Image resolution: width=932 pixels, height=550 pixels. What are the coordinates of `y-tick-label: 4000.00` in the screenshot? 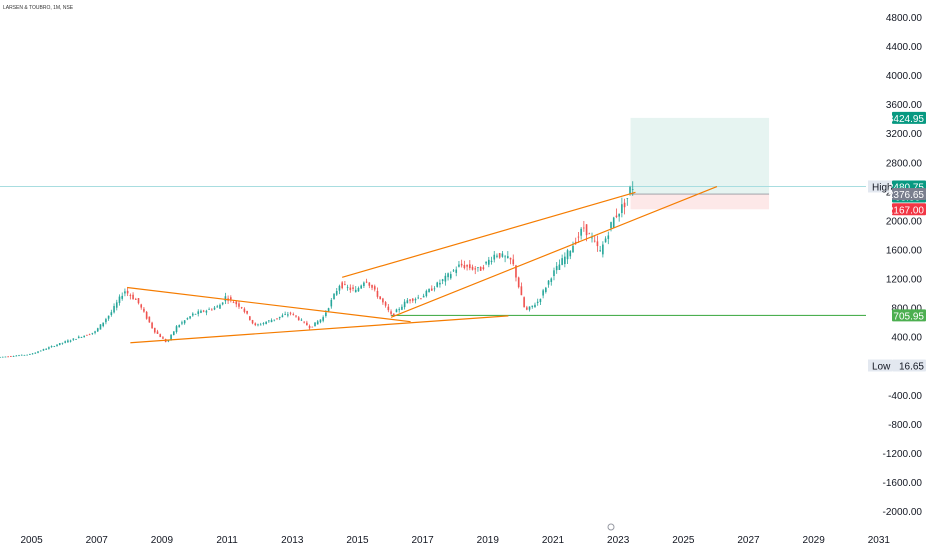 It's located at (904, 76).